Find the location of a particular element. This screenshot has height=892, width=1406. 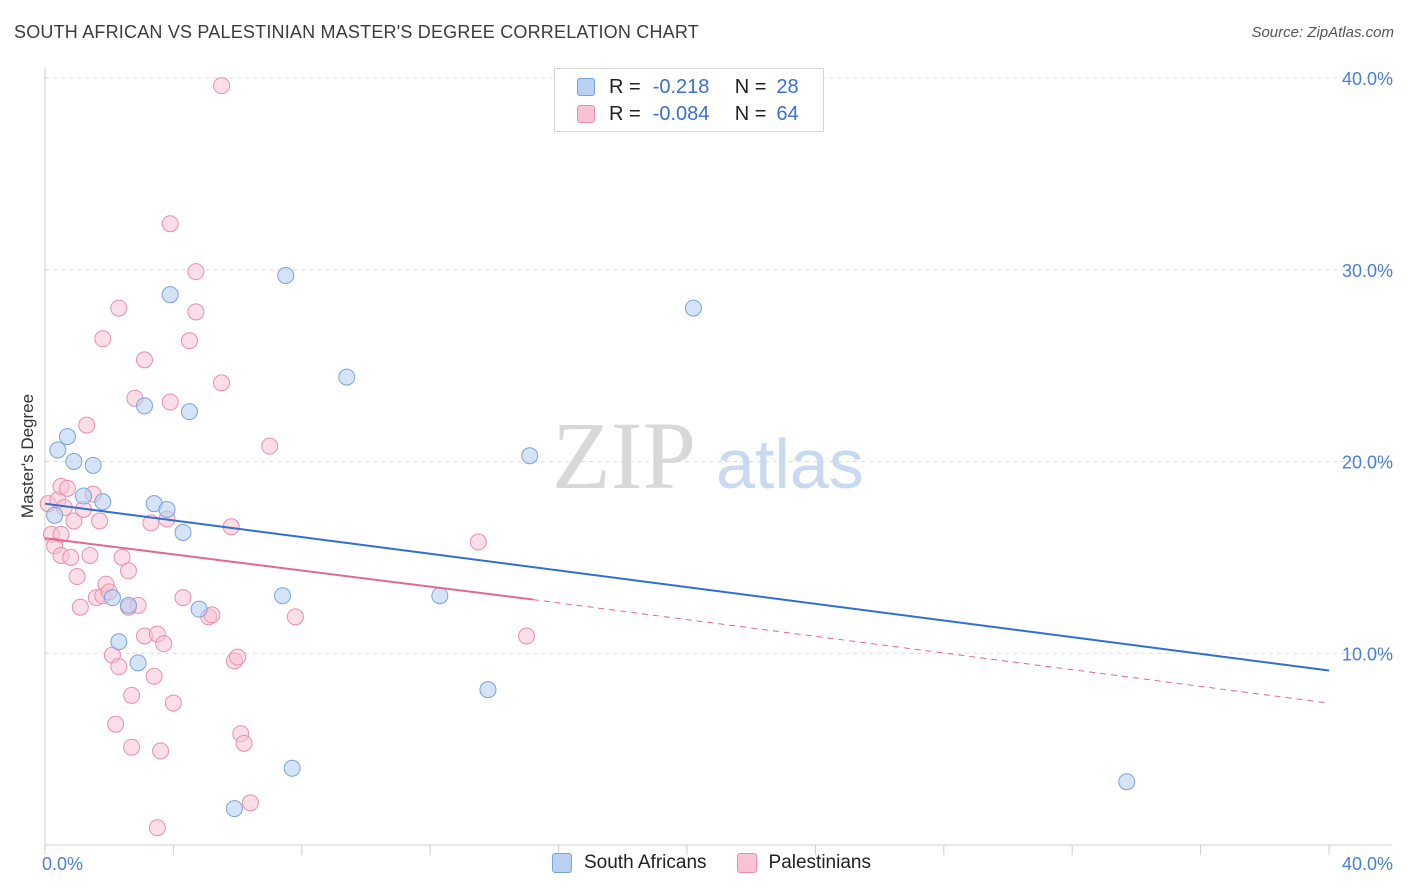

palestinians-trend-line is located at coordinates (289, 569).